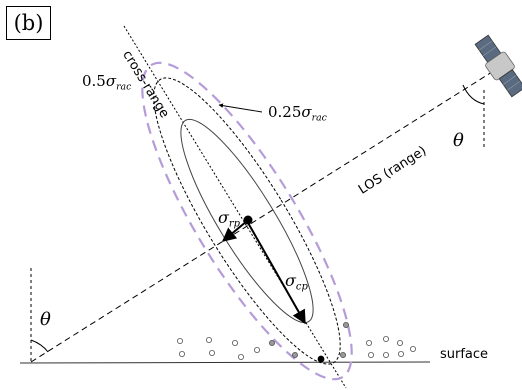  Describe the element at coordinates (473, 94) in the screenshot. I see `satellite-theta-arc` at that location.